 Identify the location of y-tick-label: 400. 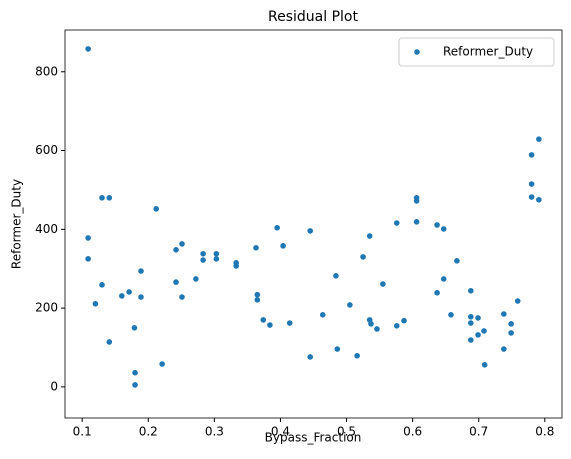
(46, 229).